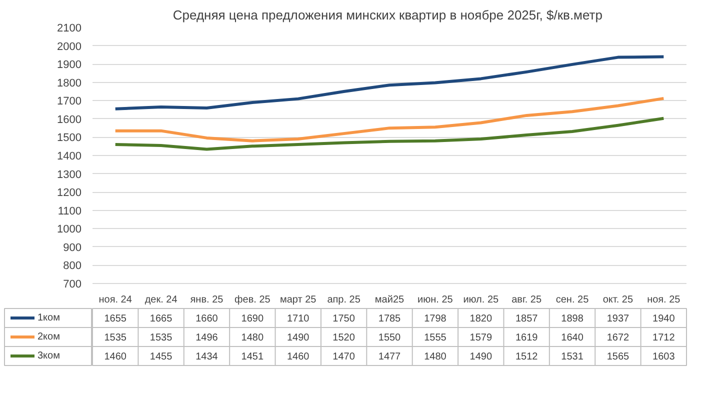 This screenshot has width=702, height=398. Describe the element at coordinates (390, 338) in the screenshot. I see `data-label: 1550` at that location.